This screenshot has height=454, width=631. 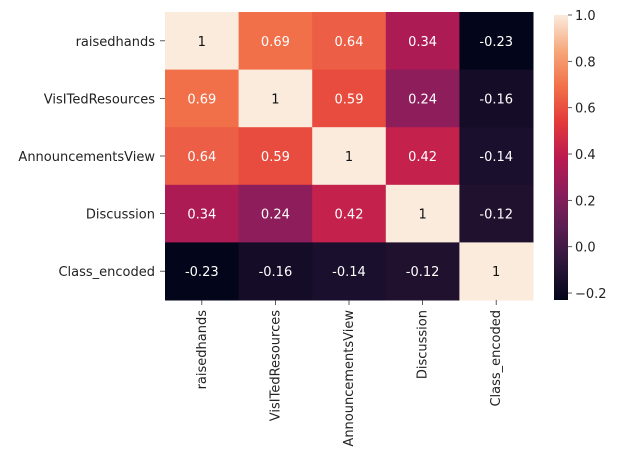 I want to click on colorbar-tick-label: 0.2, so click(x=585, y=201).